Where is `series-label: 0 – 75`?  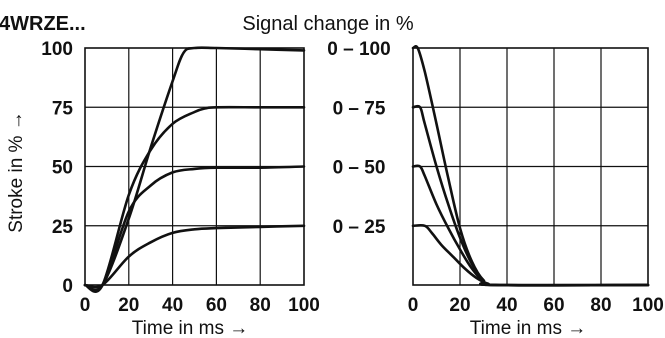
series-label: 0 – 75 is located at coordinates (359, 108).